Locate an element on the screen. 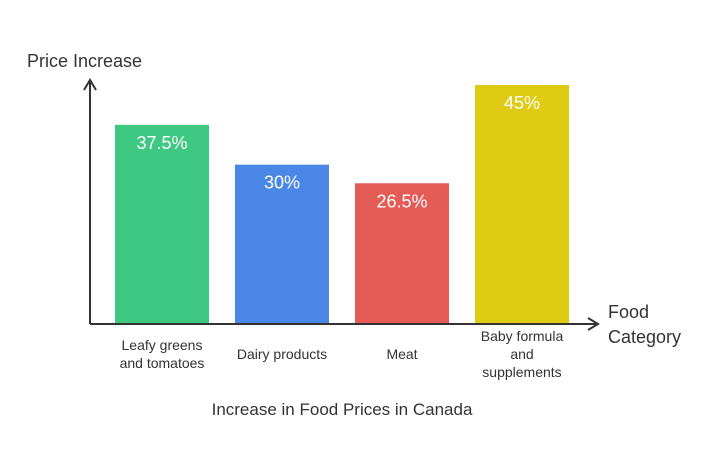 Image resolution: width=714 pixels, height=468 pixels. y-axis-title: Price Increase is located at coordinates (84, 61).